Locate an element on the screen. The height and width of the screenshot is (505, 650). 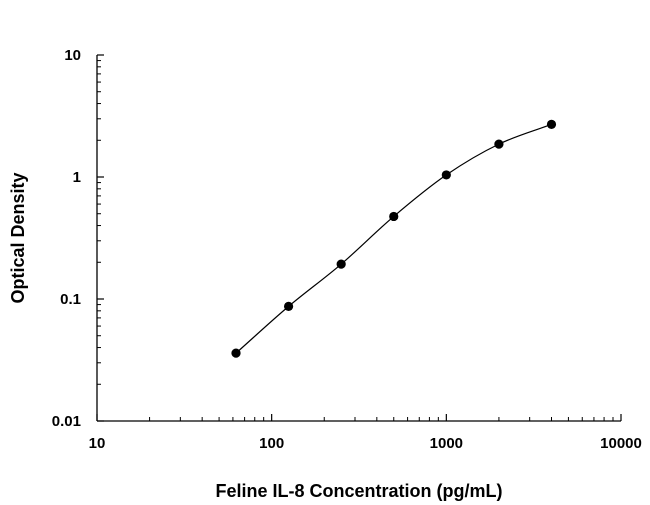
y-tick-label: 0.1 is located at coordinates (70, 299).